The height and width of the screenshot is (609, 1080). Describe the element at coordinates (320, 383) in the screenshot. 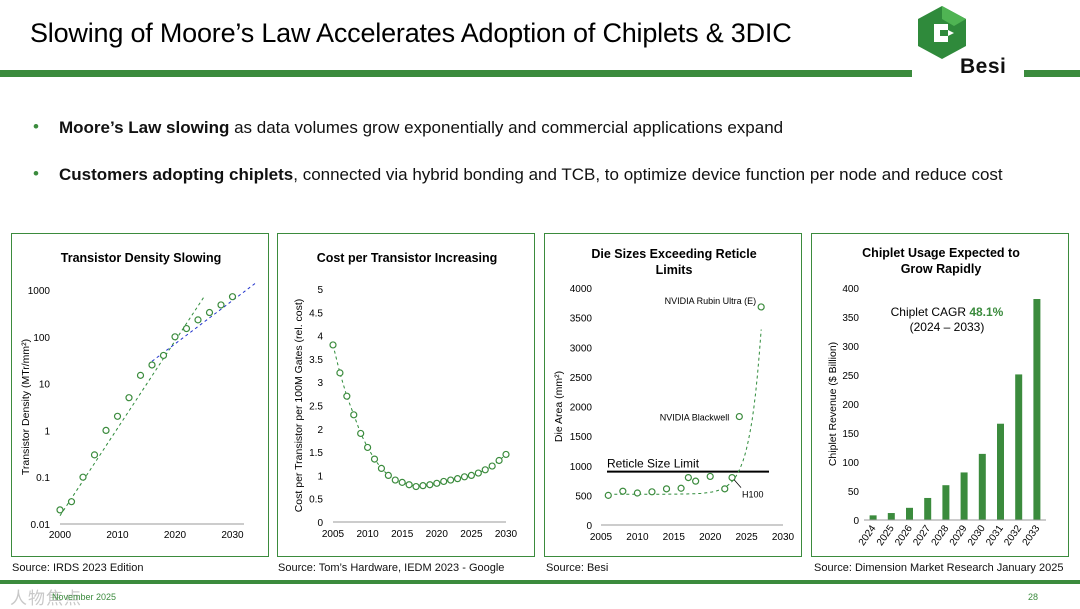

I see `y-tick-label: 3` at that location.